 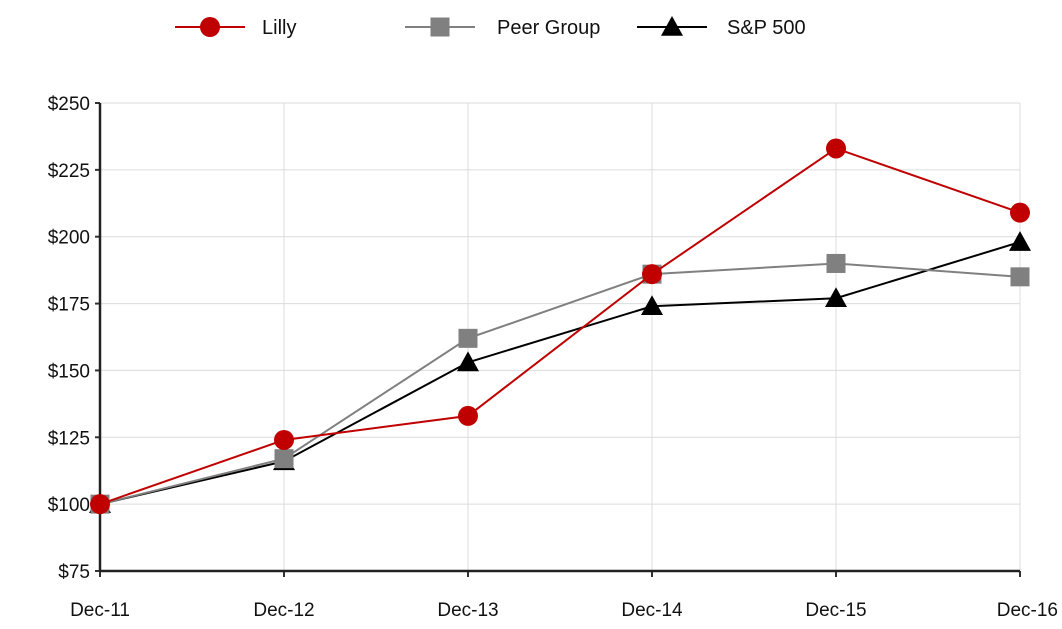 What do you see at coordinates (766, 28) in the screenshot?
I see `legend-label: S&P 500` at bounding box center [766, 28].